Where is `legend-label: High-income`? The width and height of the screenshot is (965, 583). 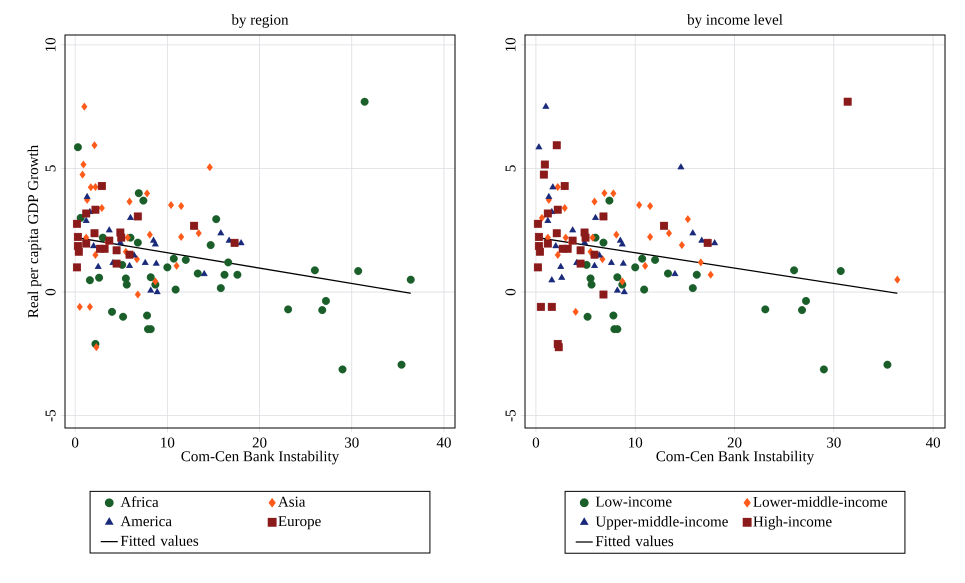
legend-label: High-income is located at coordinates (792, 523).